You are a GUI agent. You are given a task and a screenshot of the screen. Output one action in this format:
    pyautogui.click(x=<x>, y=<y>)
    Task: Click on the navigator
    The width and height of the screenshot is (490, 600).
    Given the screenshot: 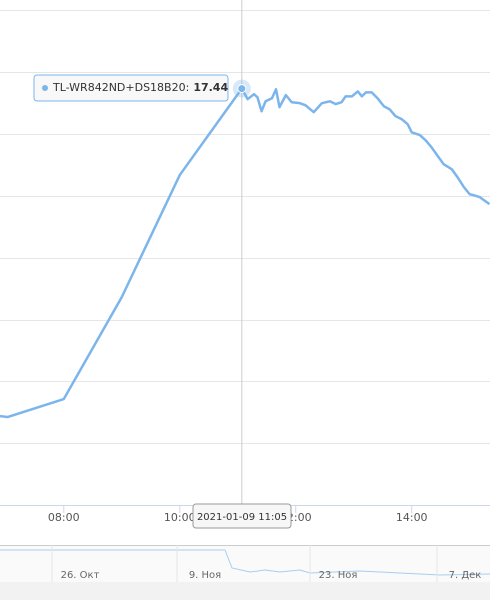 What is the action you would take?
    pyautogui.click(x=245, y=563)
    